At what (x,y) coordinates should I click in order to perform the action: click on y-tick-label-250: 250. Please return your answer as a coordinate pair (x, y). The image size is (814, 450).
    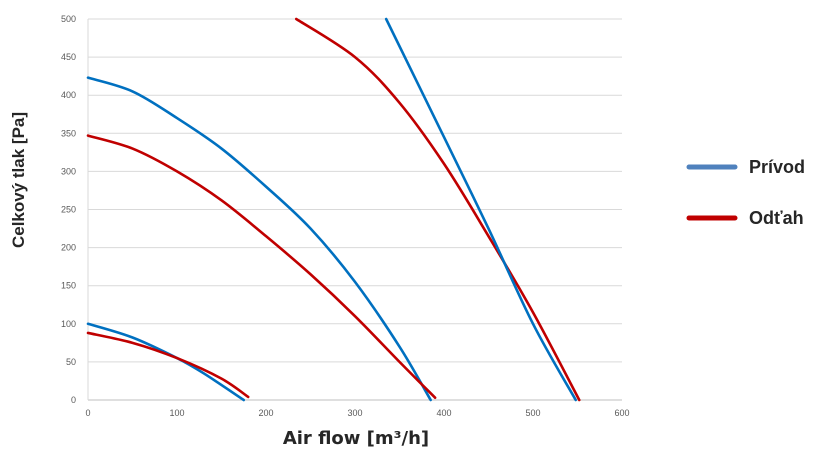
    Looking at the image, I should click on (68, 210).